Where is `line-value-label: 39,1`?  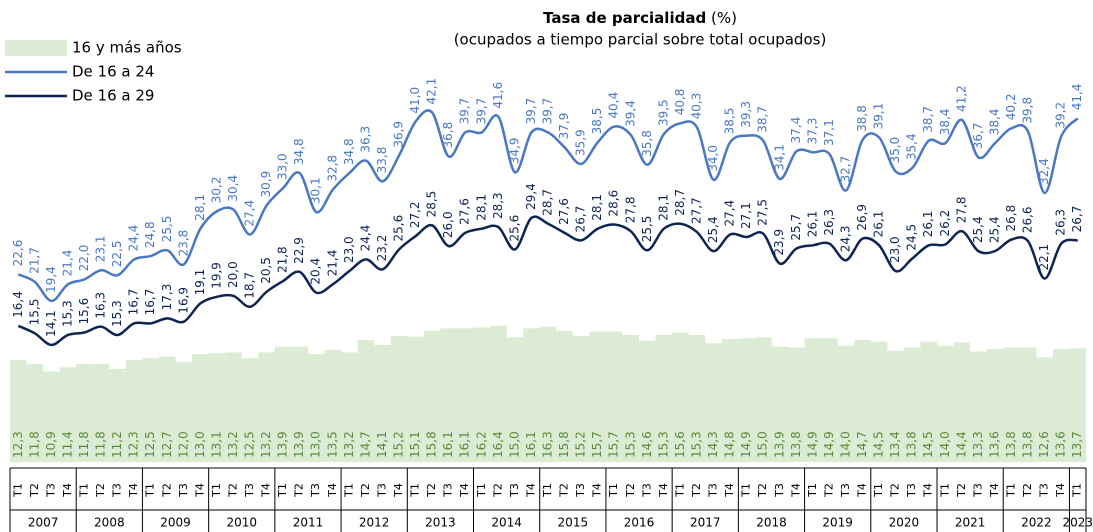
line-value-label: 39,1 is located at coordinates (879, 116).